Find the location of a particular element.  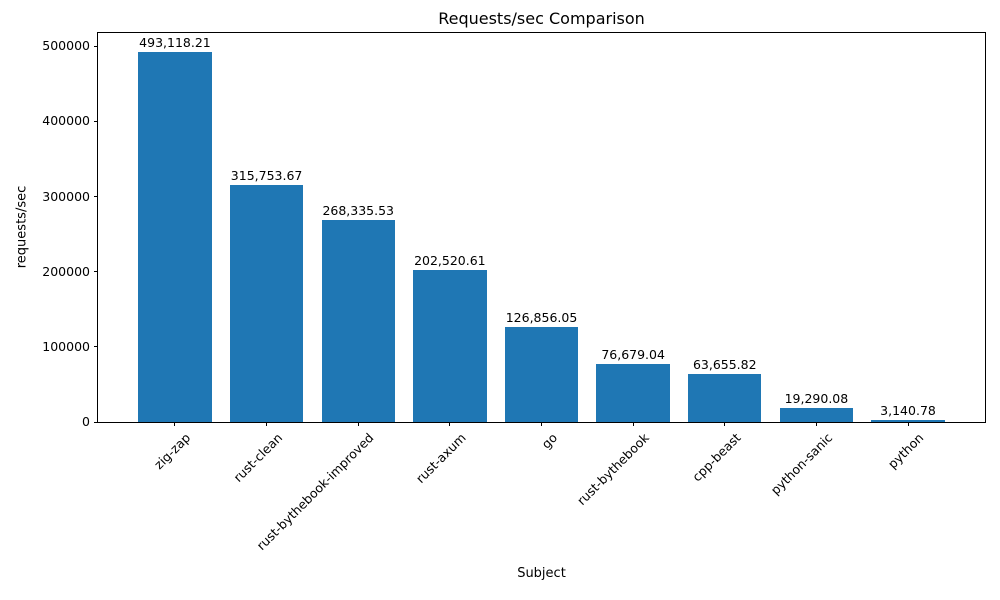

bar-rust-bythebook is located at coordinates (633, 393).